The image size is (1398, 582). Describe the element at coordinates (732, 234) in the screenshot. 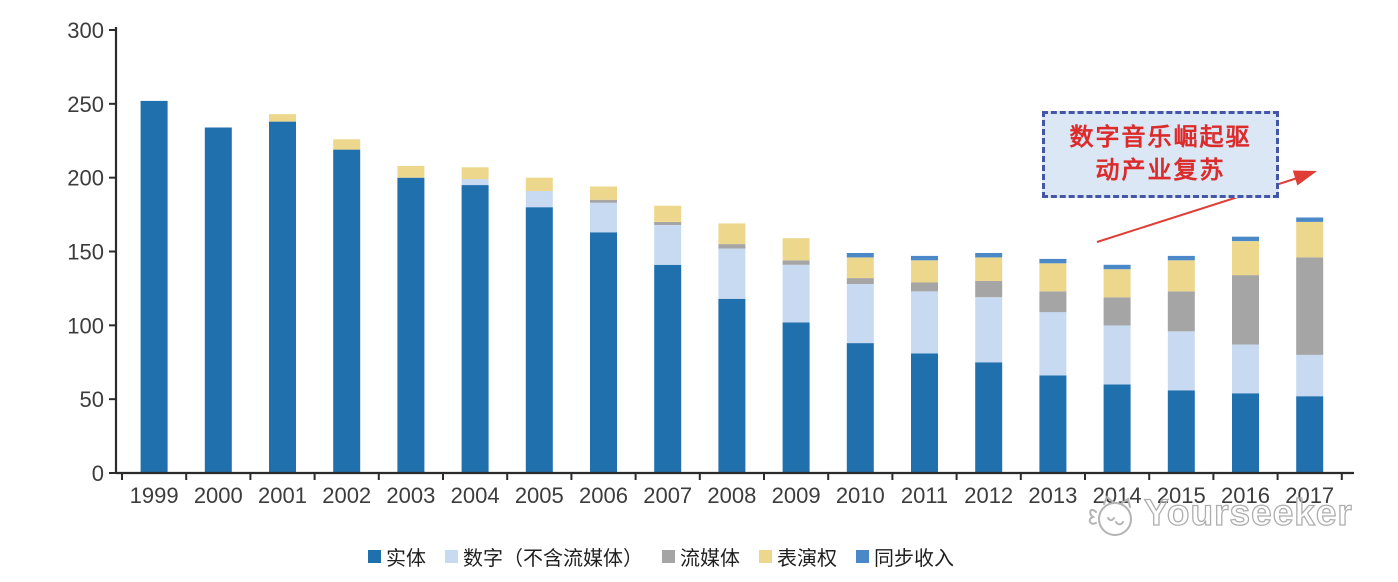

I see `bar-performance-rights-2008` at that location.